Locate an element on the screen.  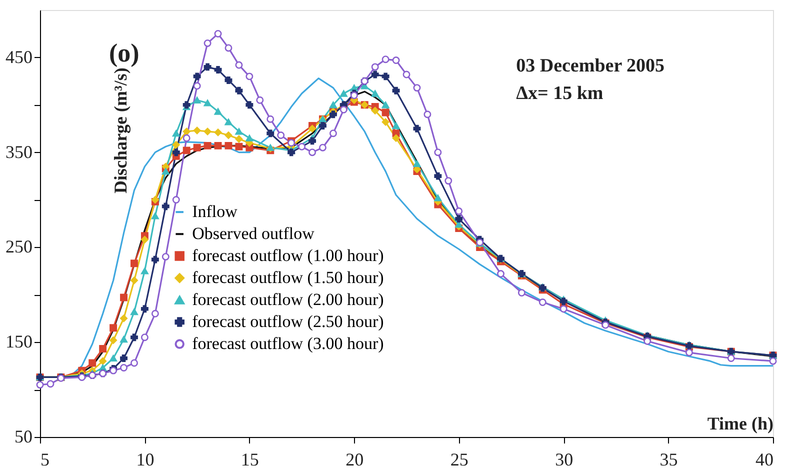
legend-label: forecast outflow (1.50 hour) is located at coordinates (288, 278).